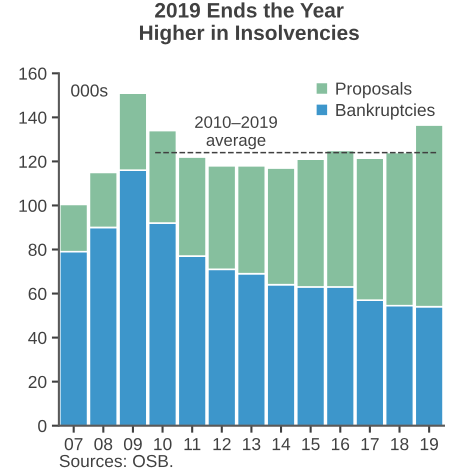 Image resolution: width=453 pixels, height=473 pixels. What do you see at coordinates (251, 444) in the screenshot?
I see `x-tick-label: 13` at bounding box center [251, 444].